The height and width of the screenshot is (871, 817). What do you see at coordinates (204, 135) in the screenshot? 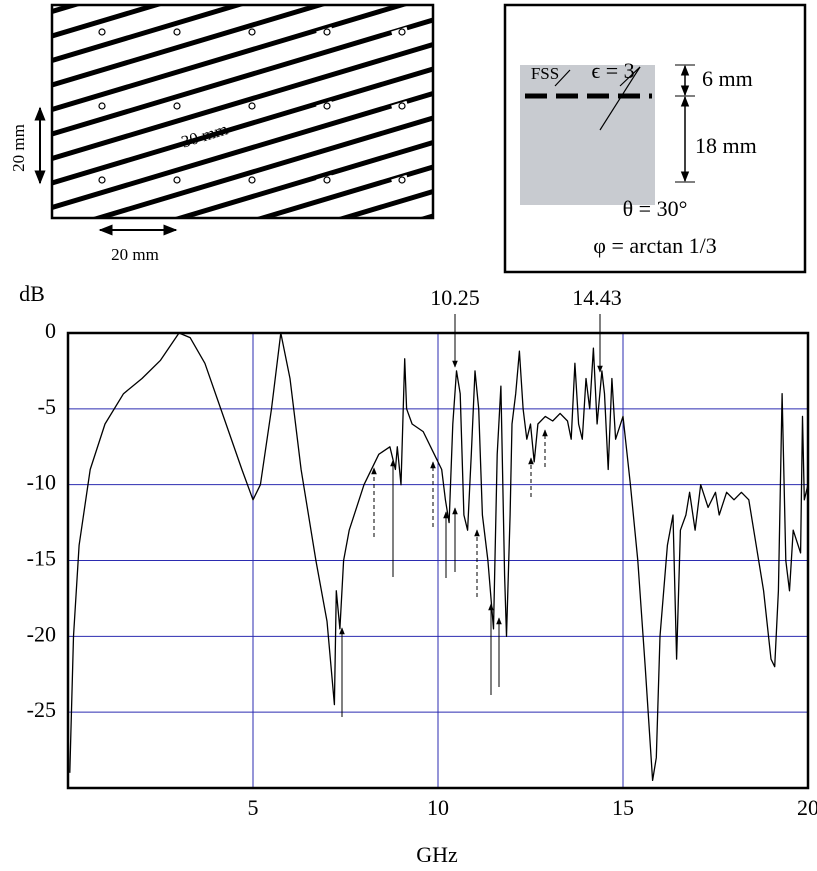
I see `dimension-label: 30 mm` at bounding box center [204, 135].